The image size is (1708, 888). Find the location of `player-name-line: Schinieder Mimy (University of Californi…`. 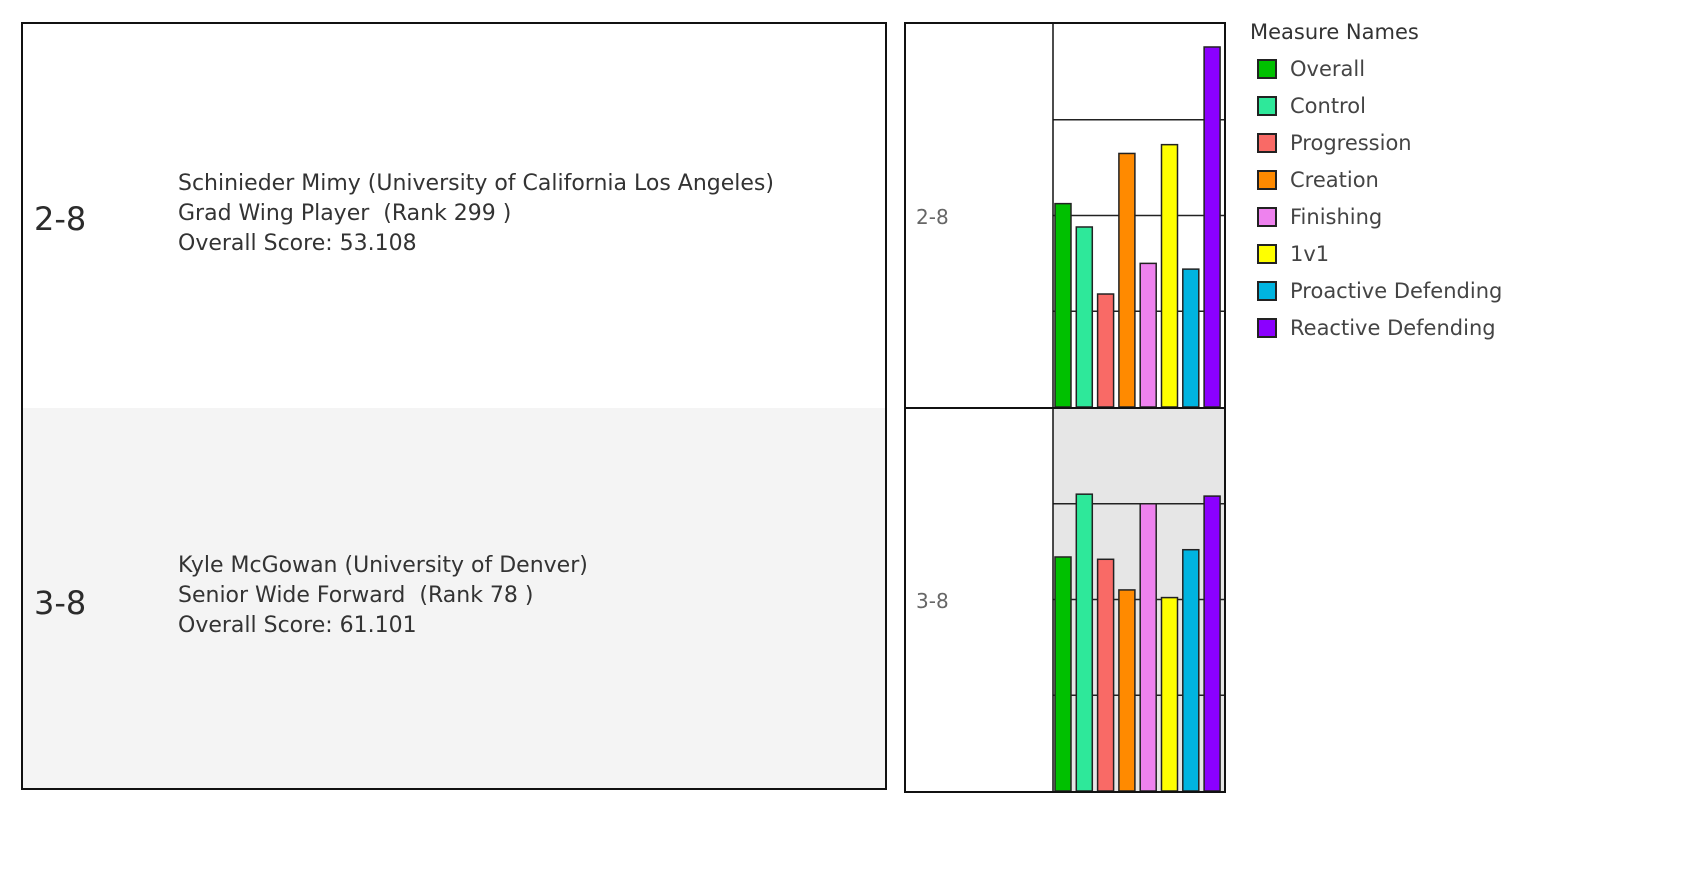

player-name-line: Schinieder Mimy (University of Californi… is located at coordinates (476, 183).